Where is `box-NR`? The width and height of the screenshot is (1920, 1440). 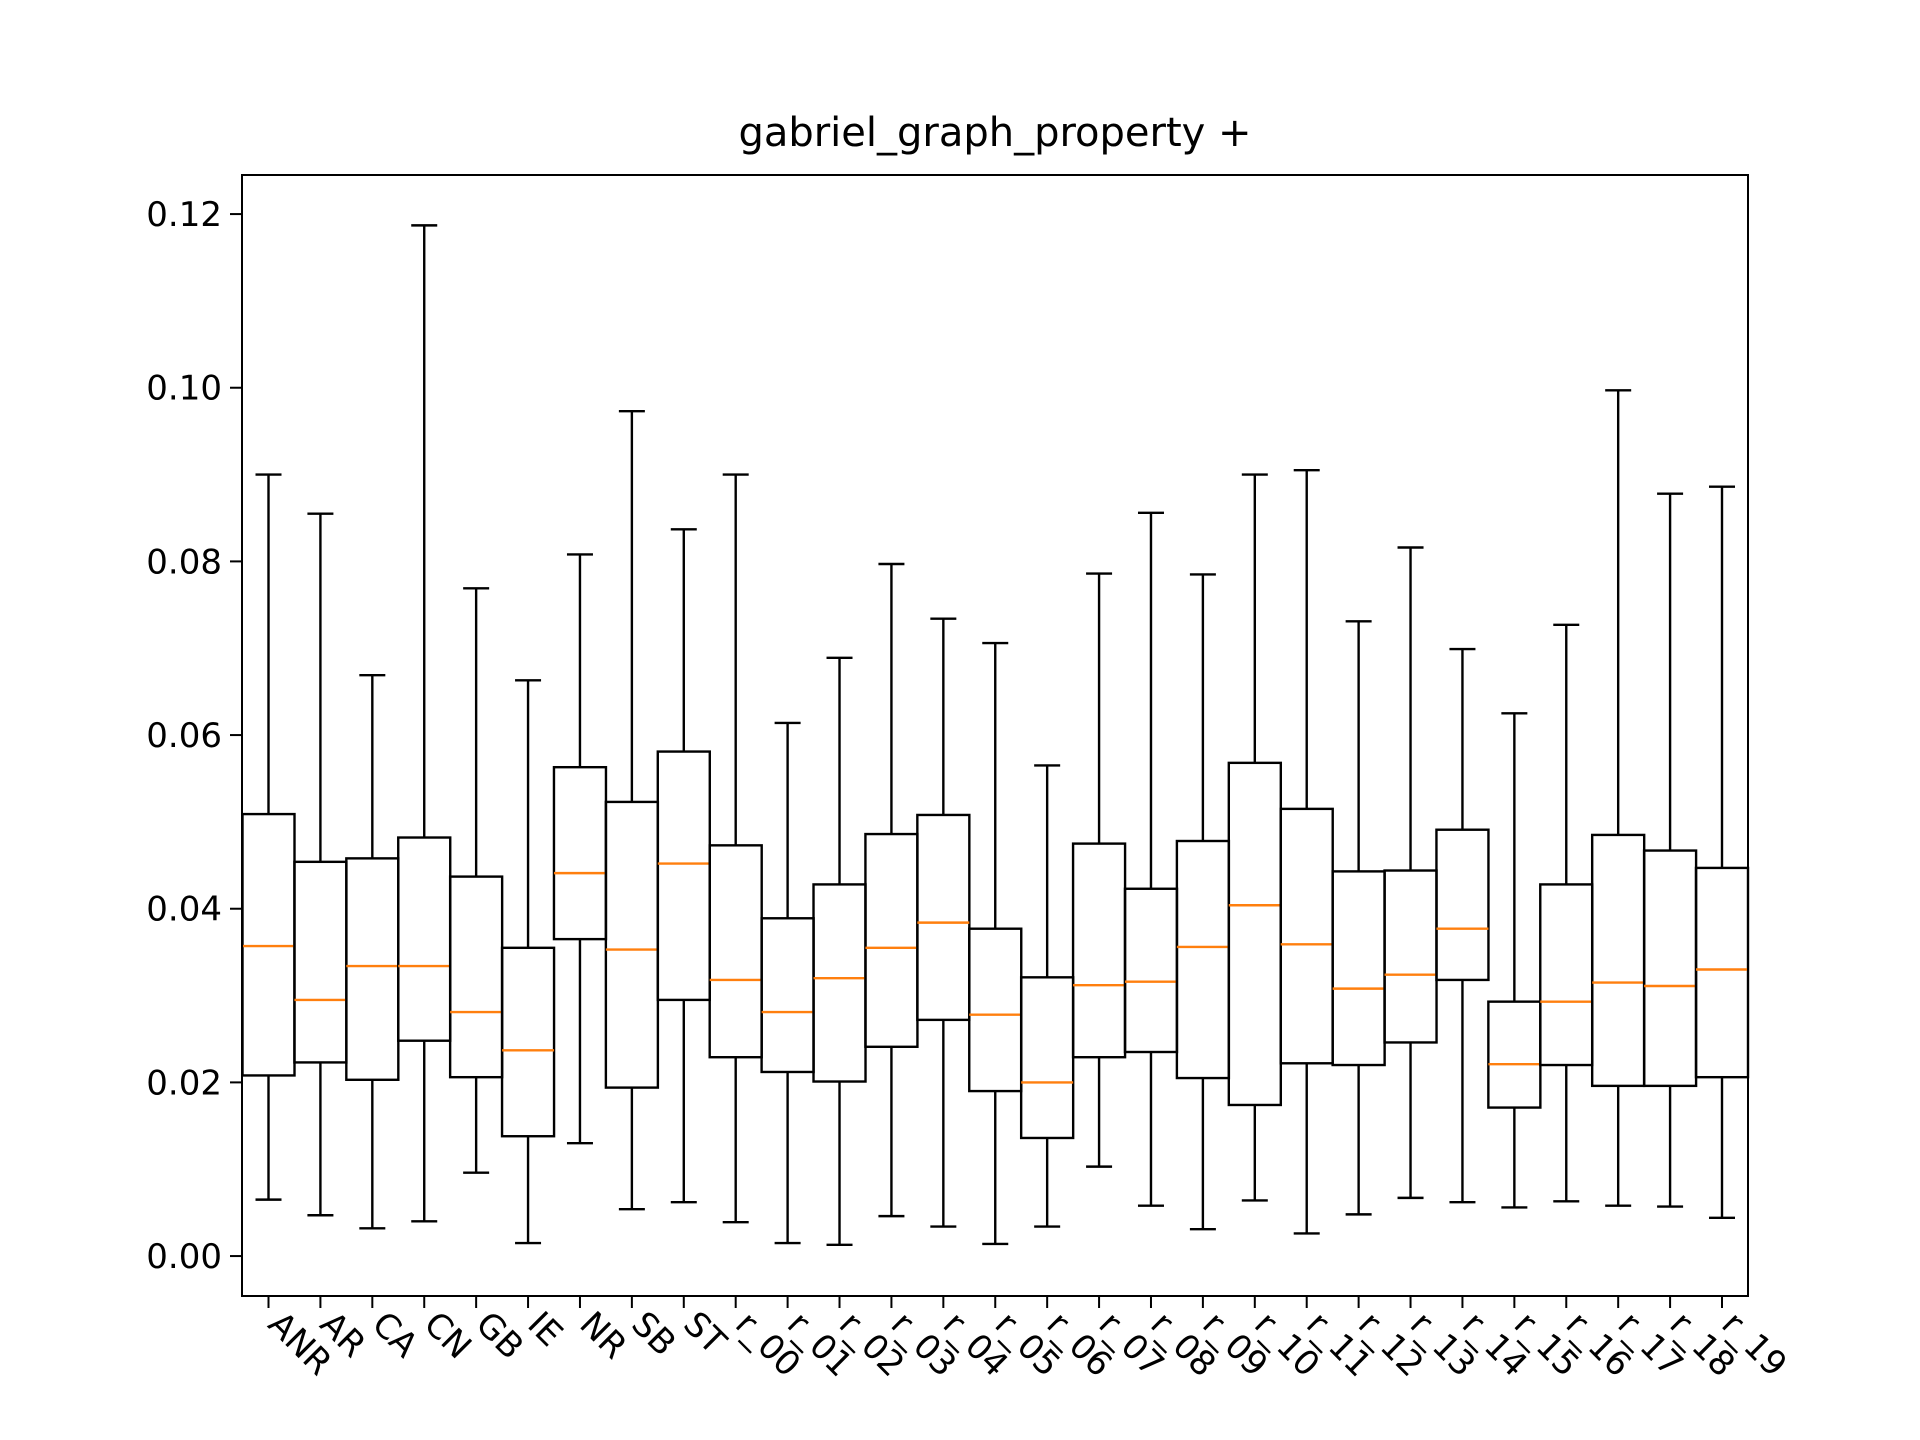
box-NR is located at coordinates (580, 849).